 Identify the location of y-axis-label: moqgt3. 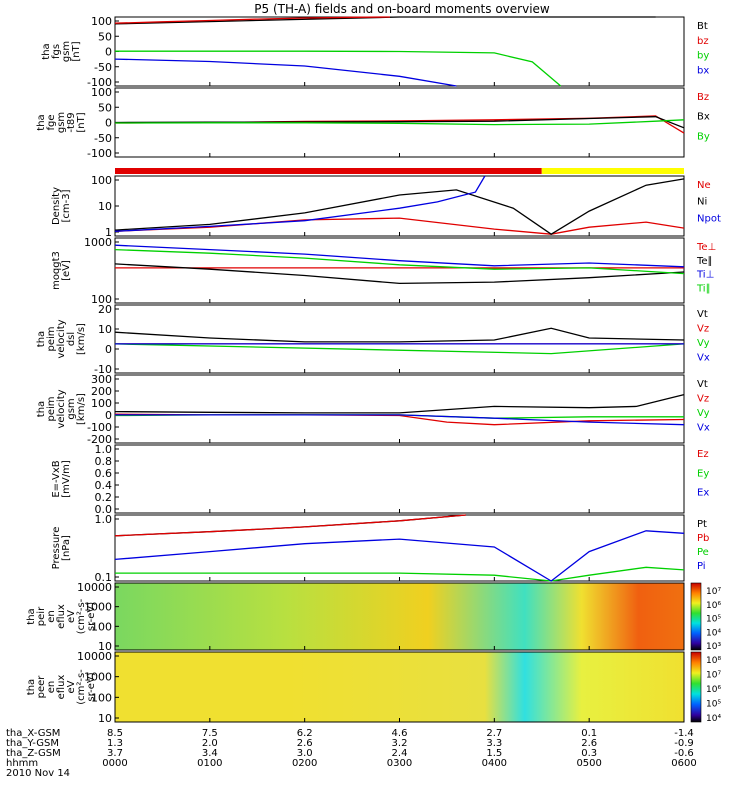
(56, 270).